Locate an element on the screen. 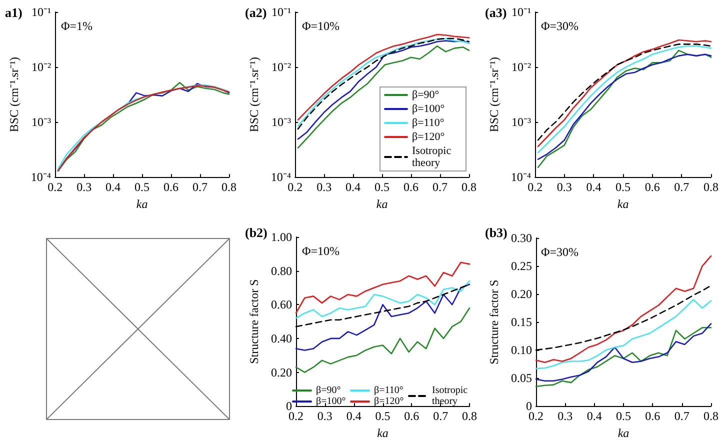 The image size is (723, 444). chart-title: (b3) is located at coordinates (496, 232).